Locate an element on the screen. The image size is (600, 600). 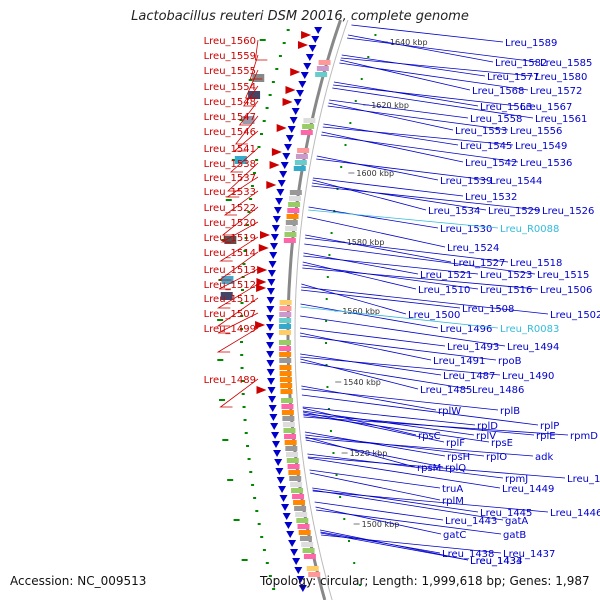
gene-label: Lreu_1554 is located at coordinates (230, 87).